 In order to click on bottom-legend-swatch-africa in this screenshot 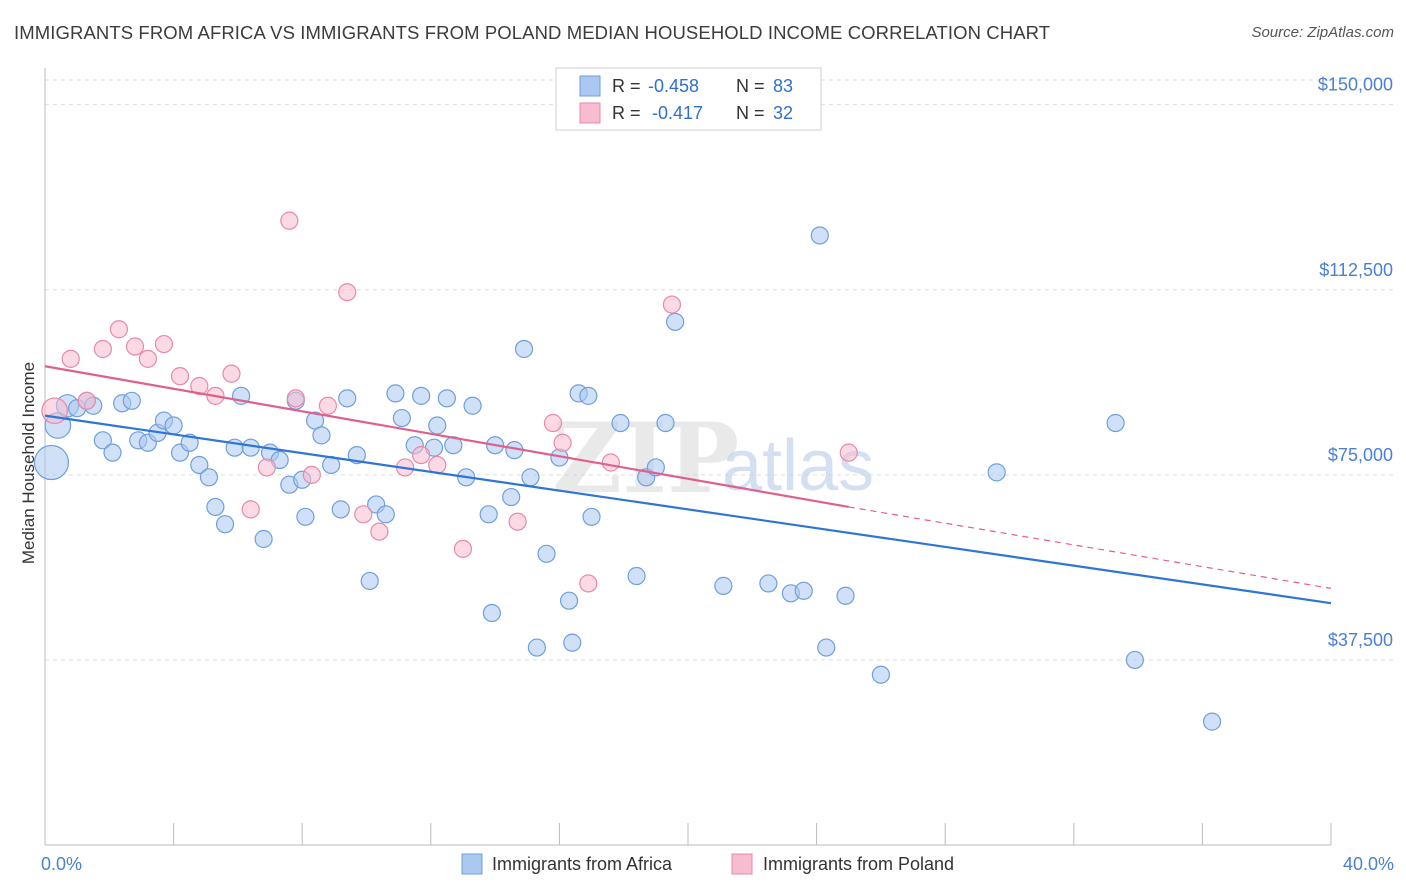, I will do `click(472, 864)`.